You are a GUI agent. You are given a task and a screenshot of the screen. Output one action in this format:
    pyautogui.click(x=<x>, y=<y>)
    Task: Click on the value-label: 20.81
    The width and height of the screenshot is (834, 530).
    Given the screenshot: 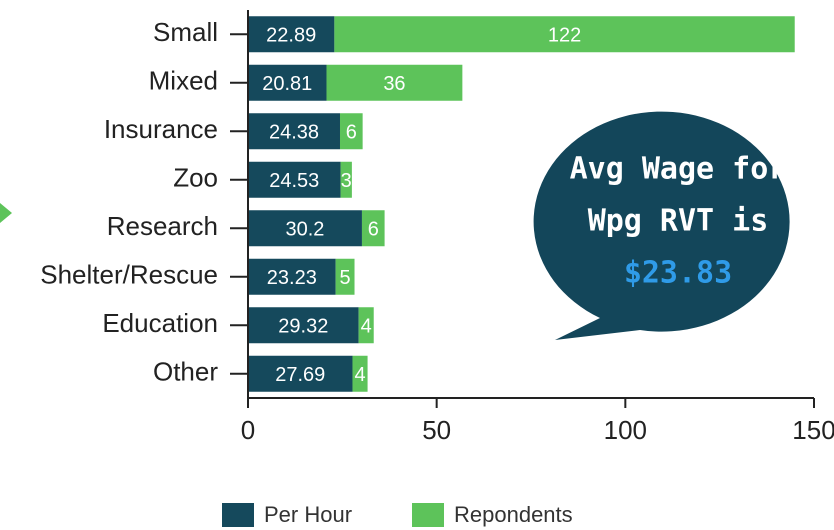 What is the action you would take?
    pyautogui.click(x=287, y=84)
    